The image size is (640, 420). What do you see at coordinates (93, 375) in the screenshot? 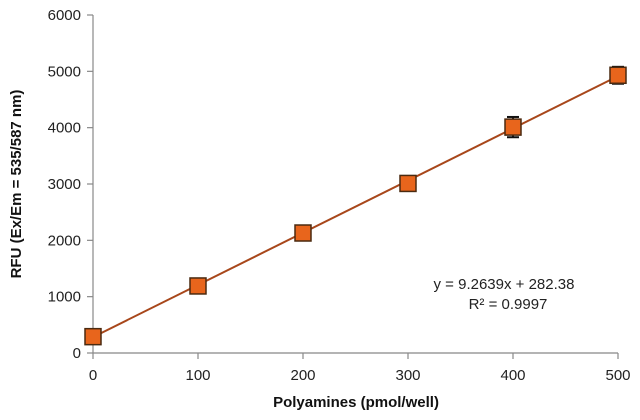
I see `x-tick-label: 0` at bounding box center [93, 375].